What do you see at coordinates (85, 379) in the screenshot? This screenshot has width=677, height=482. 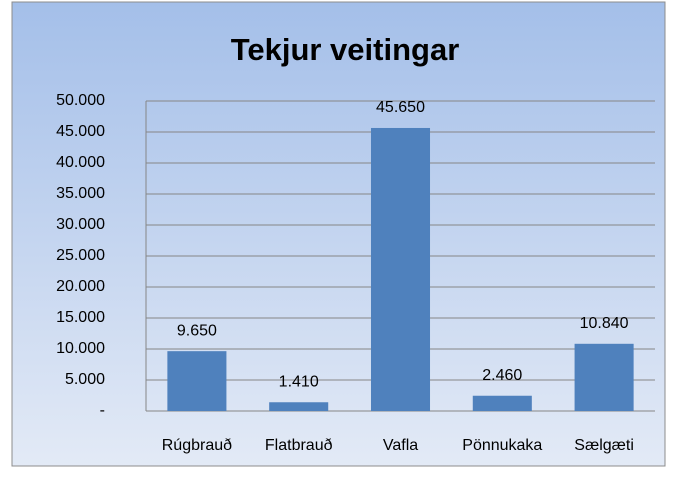 I see `y-tick-label: 5.000` at bounding box center [85, 379].